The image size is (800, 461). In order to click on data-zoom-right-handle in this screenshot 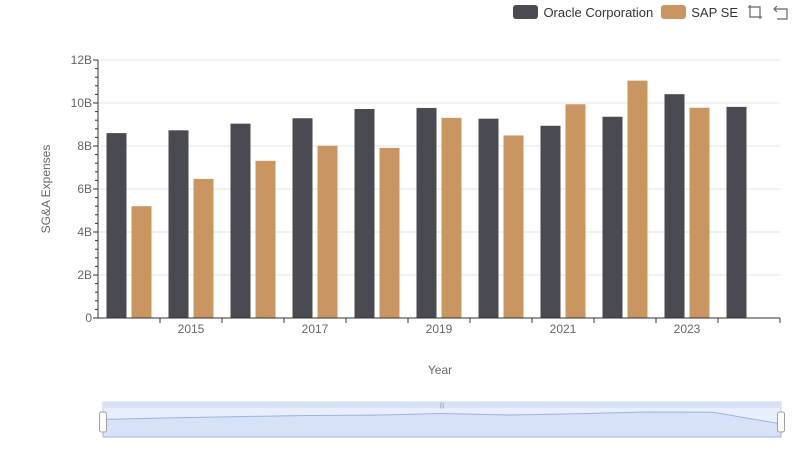, I will do `click(781, 422)`.